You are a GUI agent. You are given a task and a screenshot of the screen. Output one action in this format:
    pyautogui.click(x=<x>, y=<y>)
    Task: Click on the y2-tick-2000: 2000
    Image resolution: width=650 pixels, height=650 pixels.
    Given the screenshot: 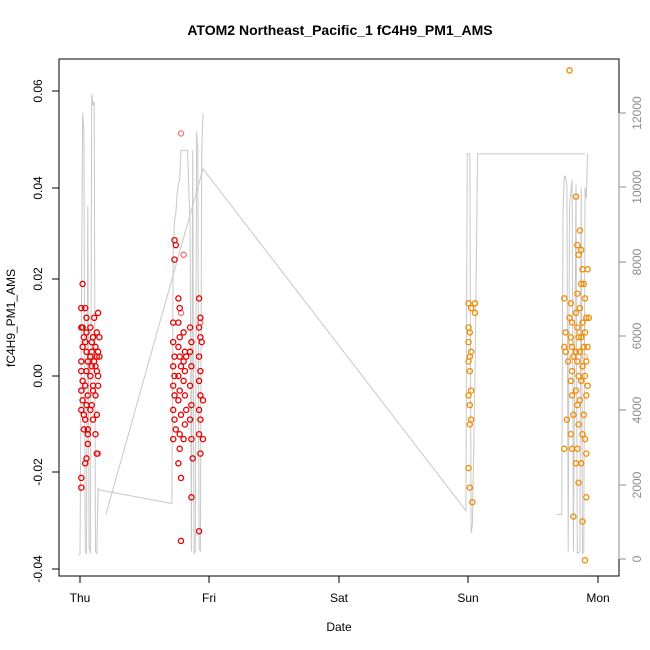 What is the action you would take?
    pyautogui.click(x=631, y=484)
    